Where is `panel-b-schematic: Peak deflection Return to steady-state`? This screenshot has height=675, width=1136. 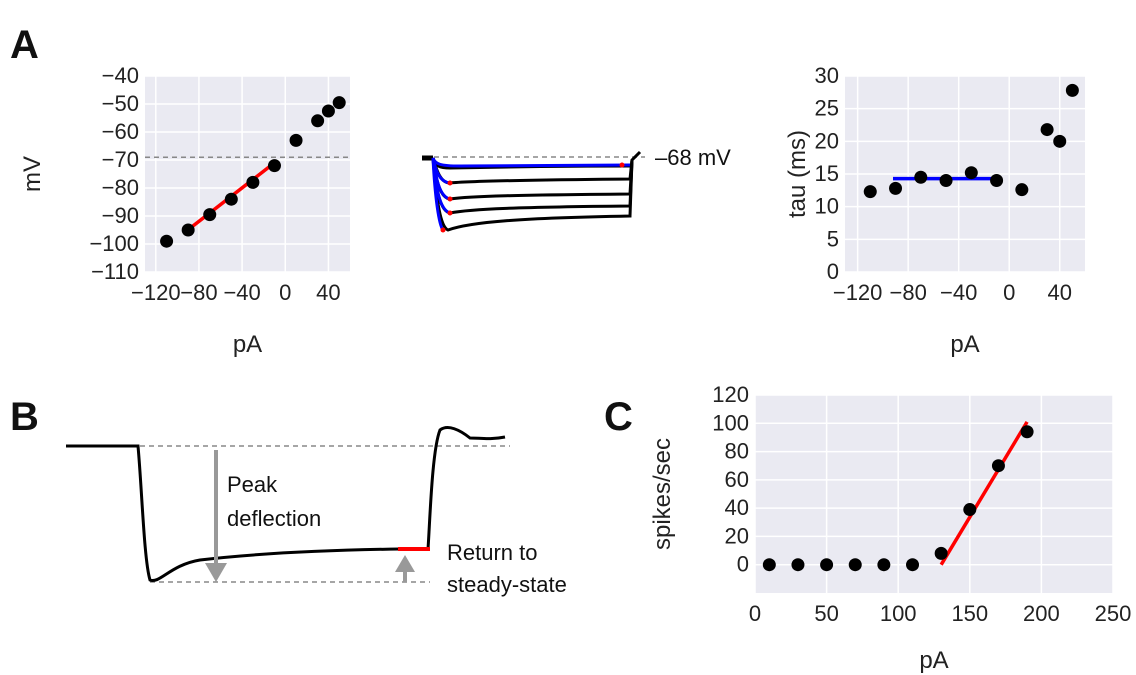
panel-b-schematic: Peak deflection Return to steady-state is located at coordinates (316, 511).